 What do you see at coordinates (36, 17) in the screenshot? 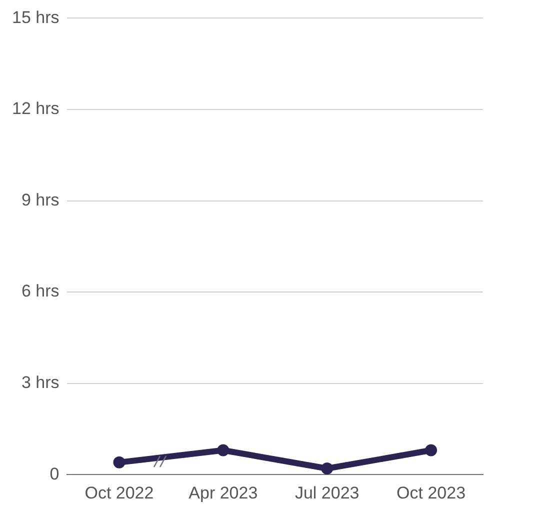
I see `y-tick-label: 15 hrs` at bounding box center [36, 17].